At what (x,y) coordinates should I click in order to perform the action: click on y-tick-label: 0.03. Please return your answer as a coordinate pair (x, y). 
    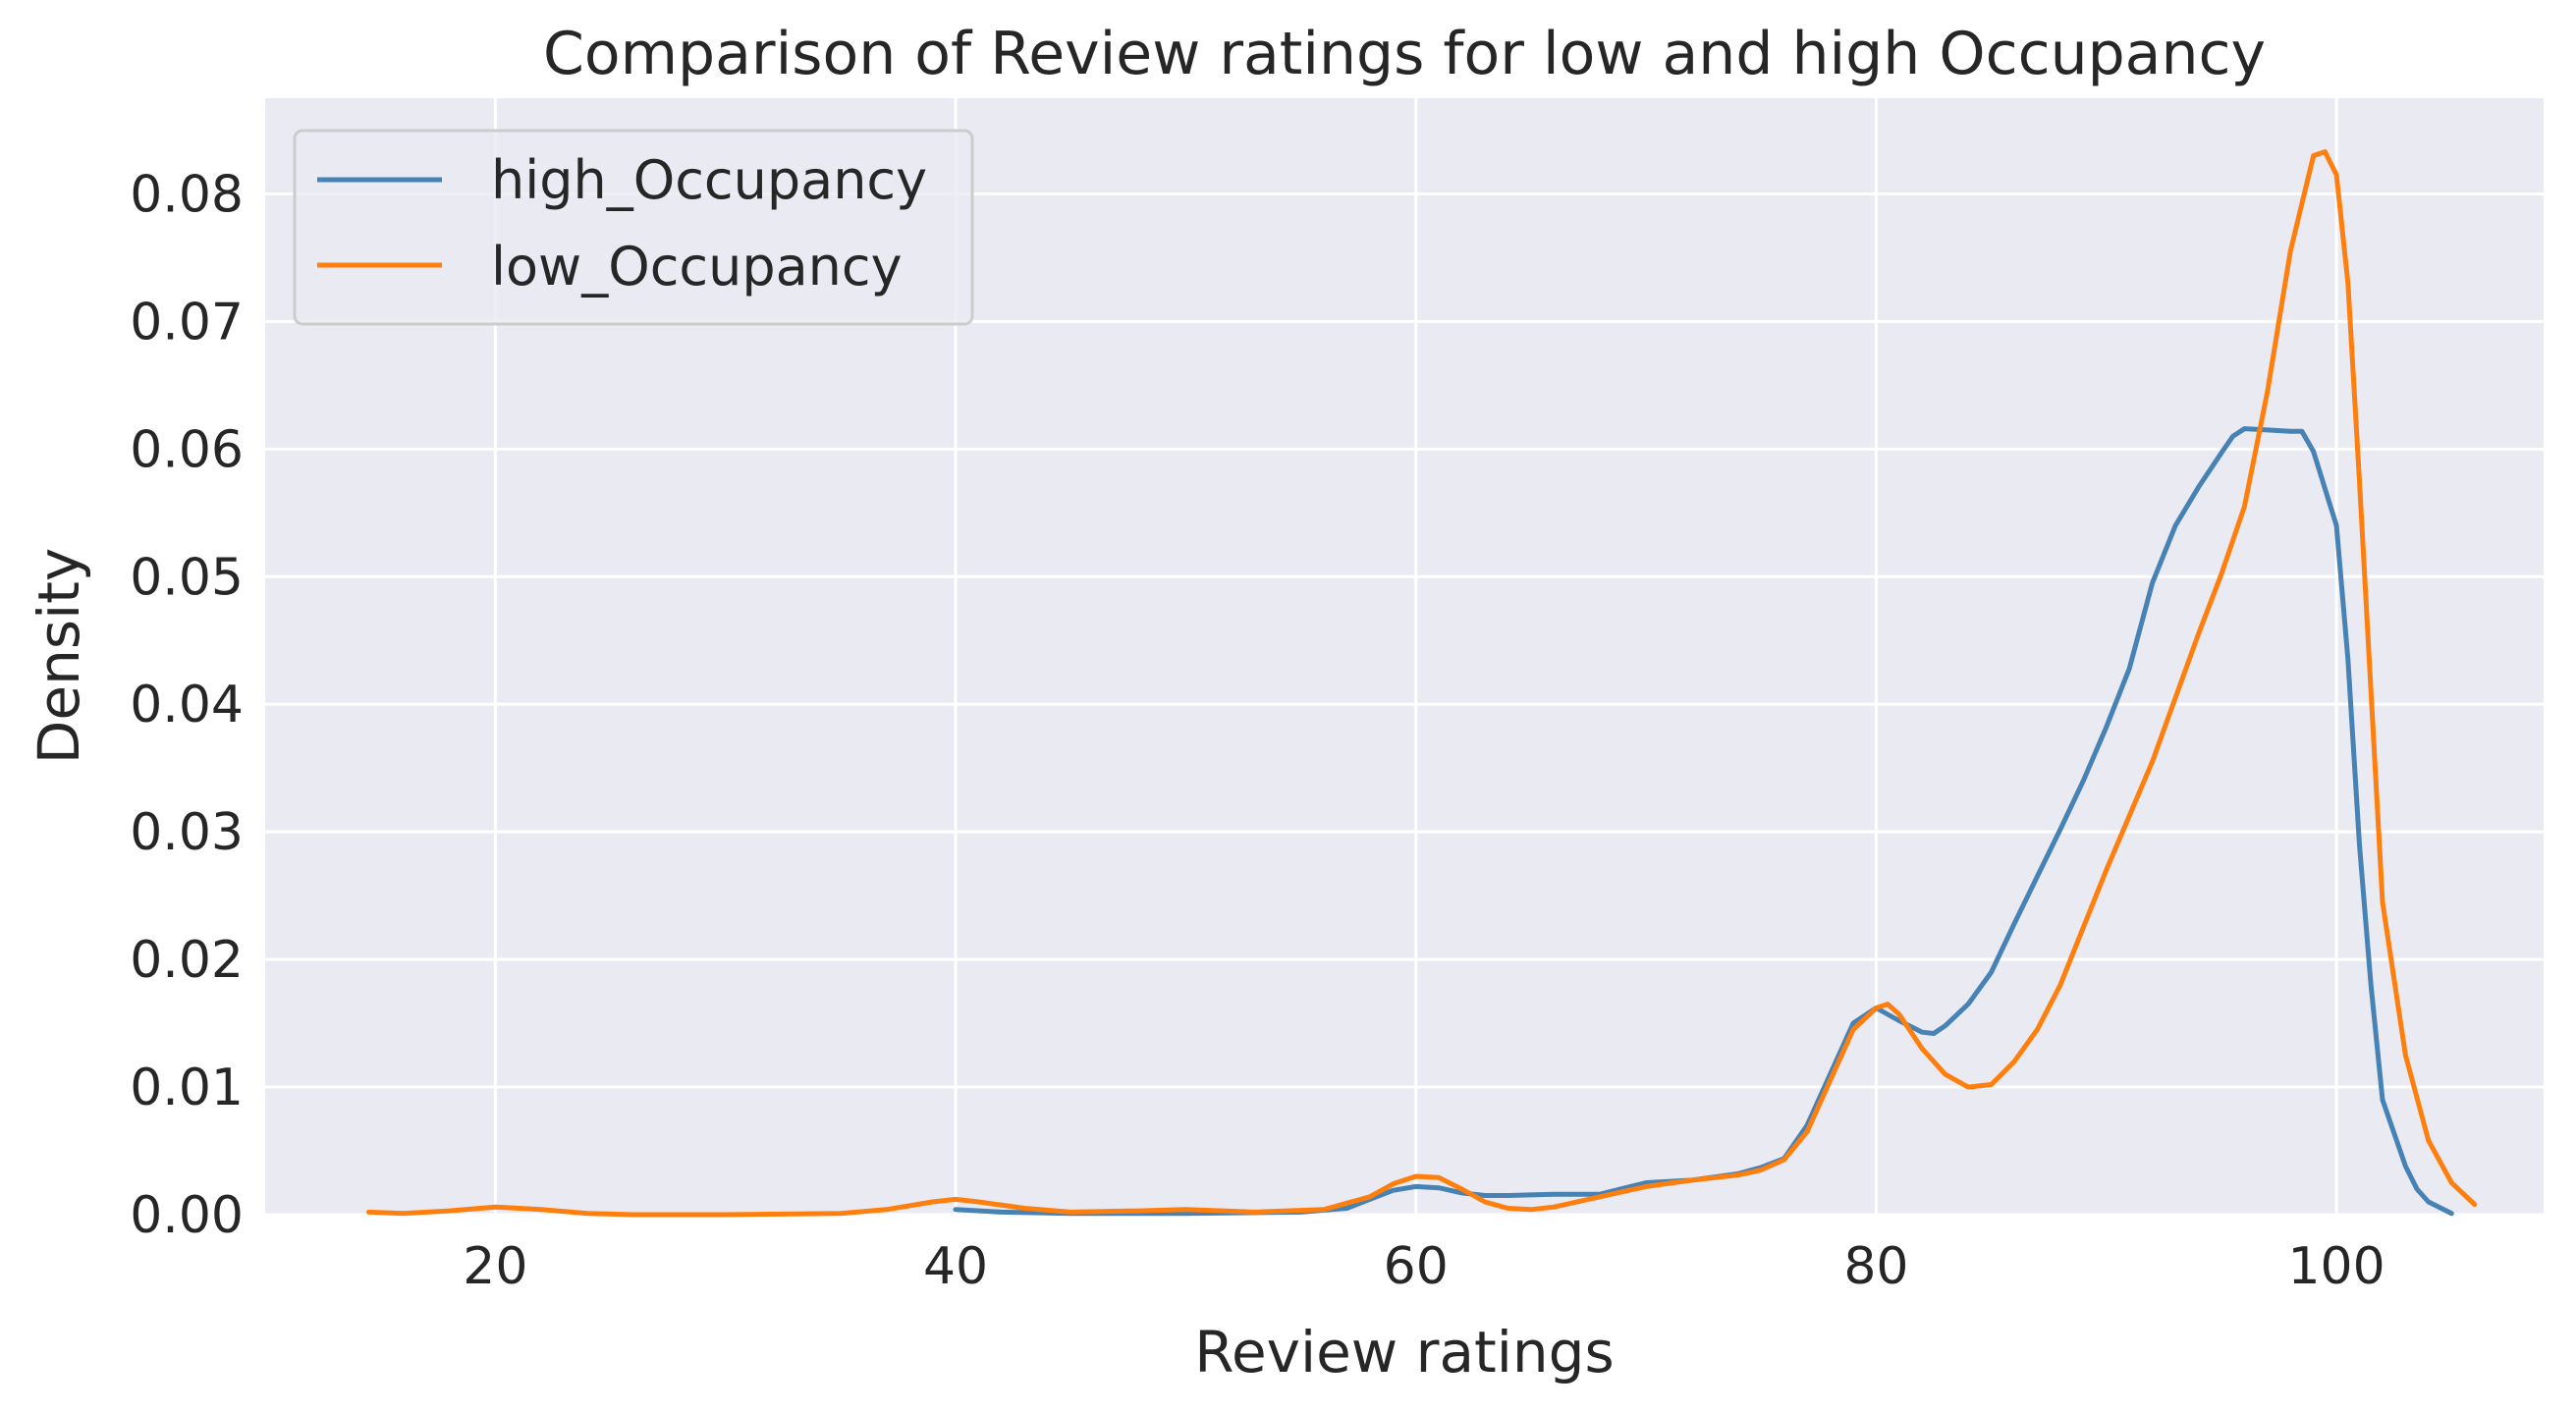
    Looking at the image, I should click on (187, 832).